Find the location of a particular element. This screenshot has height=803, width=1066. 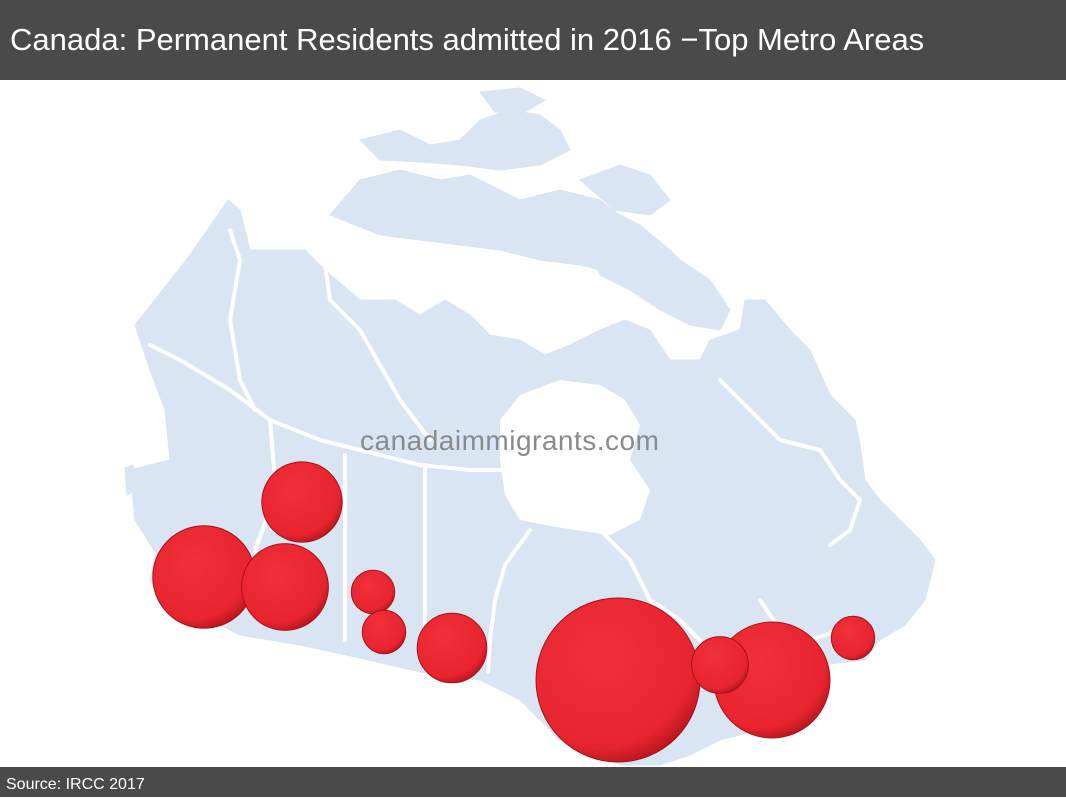

bubble-vancouver is located at coordinates (204, 577).